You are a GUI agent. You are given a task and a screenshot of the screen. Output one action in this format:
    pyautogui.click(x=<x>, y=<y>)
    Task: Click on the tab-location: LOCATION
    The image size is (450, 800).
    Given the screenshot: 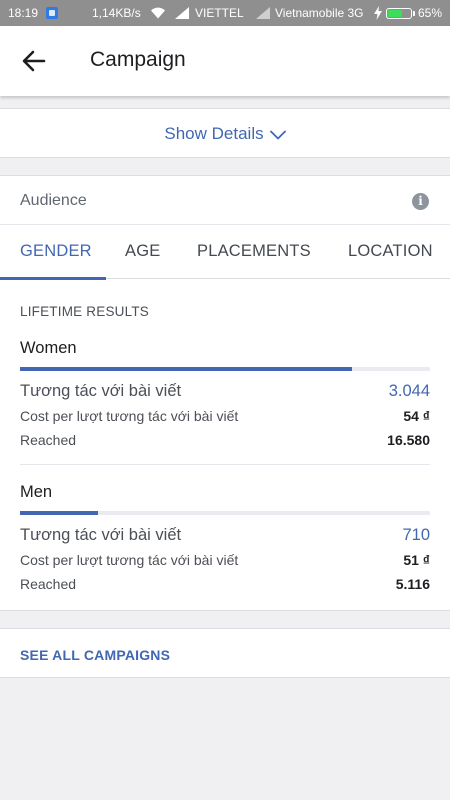 What is the action you would take?
    pyautogui.click(x=390, y=251)
    